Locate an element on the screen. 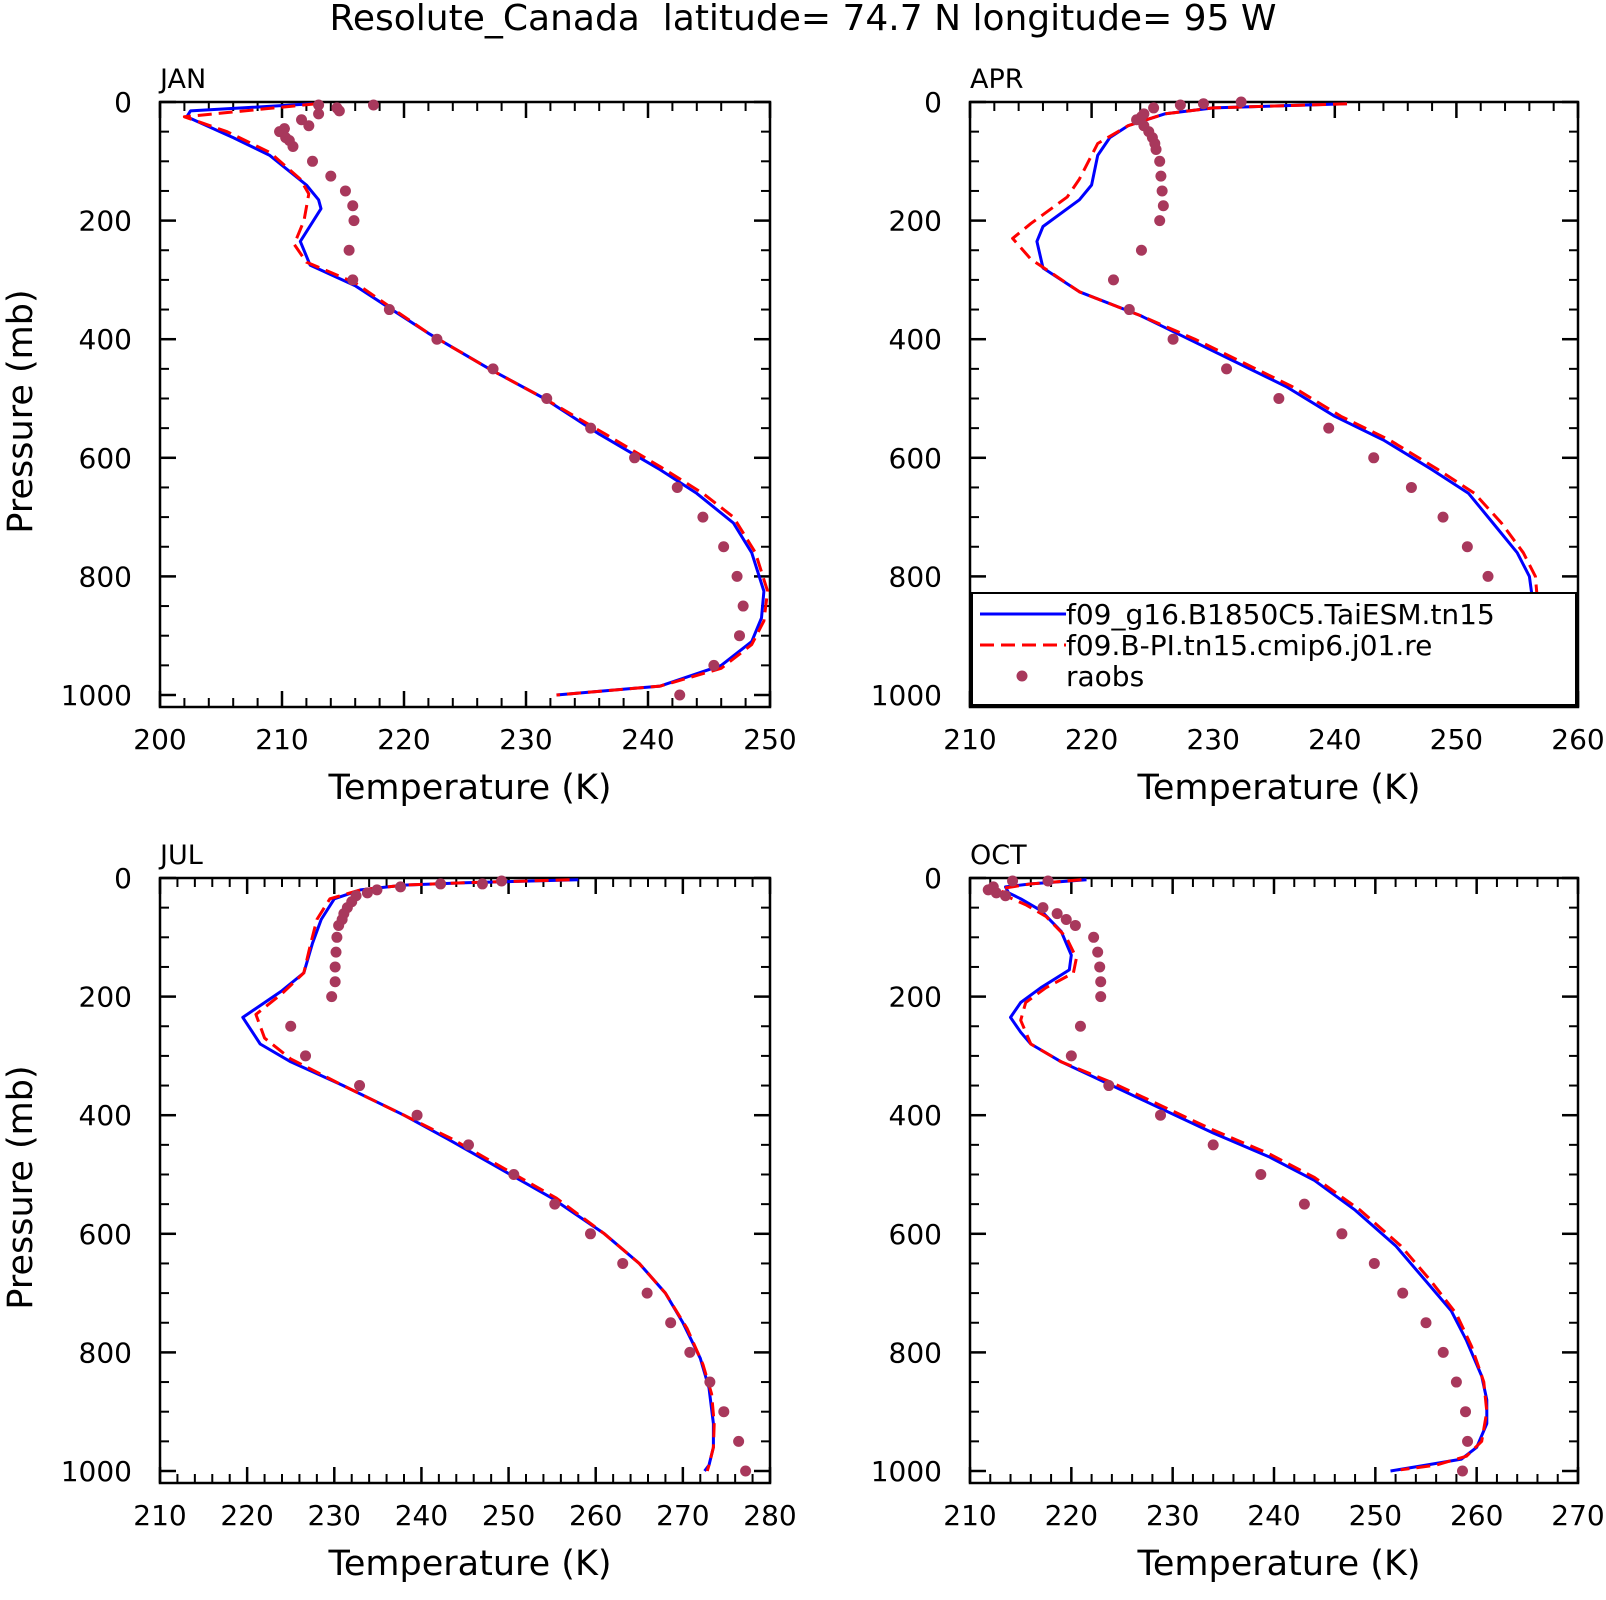 Image resolution: width=1606 pixels, height=1600 pixels. y-tick-label: 1000 is located at coordinates (96, 1471).